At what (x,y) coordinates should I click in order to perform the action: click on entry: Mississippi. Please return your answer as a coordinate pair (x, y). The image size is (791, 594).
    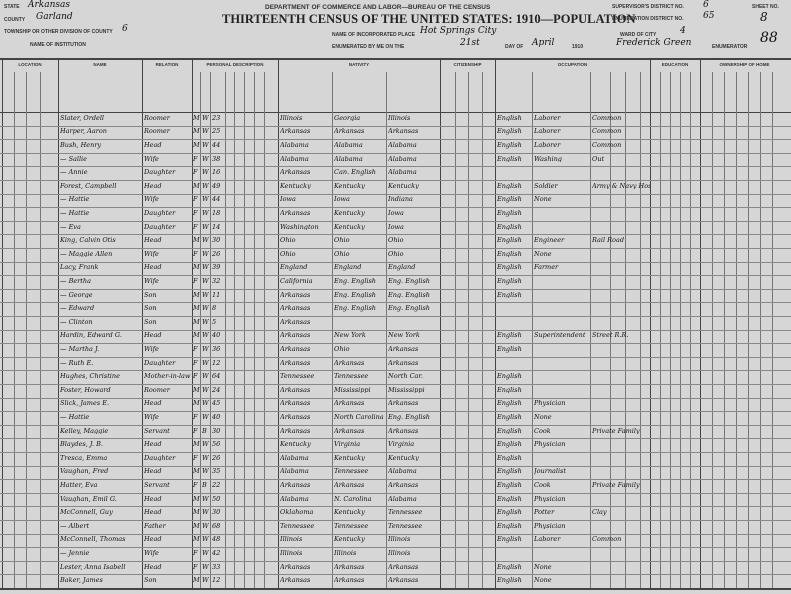
    Looking at the image, I should click on (352, 390).